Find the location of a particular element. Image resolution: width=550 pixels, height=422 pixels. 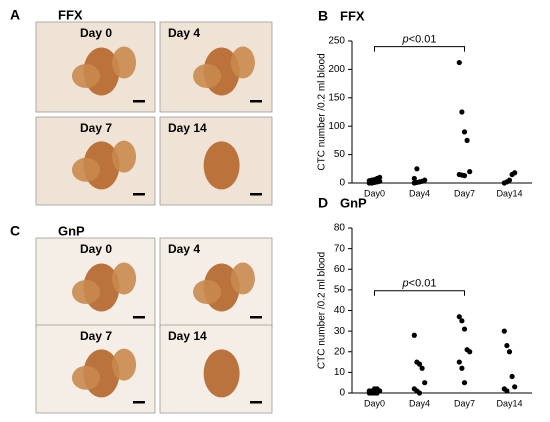

panel-label: B is located at coordinates (323, 16).